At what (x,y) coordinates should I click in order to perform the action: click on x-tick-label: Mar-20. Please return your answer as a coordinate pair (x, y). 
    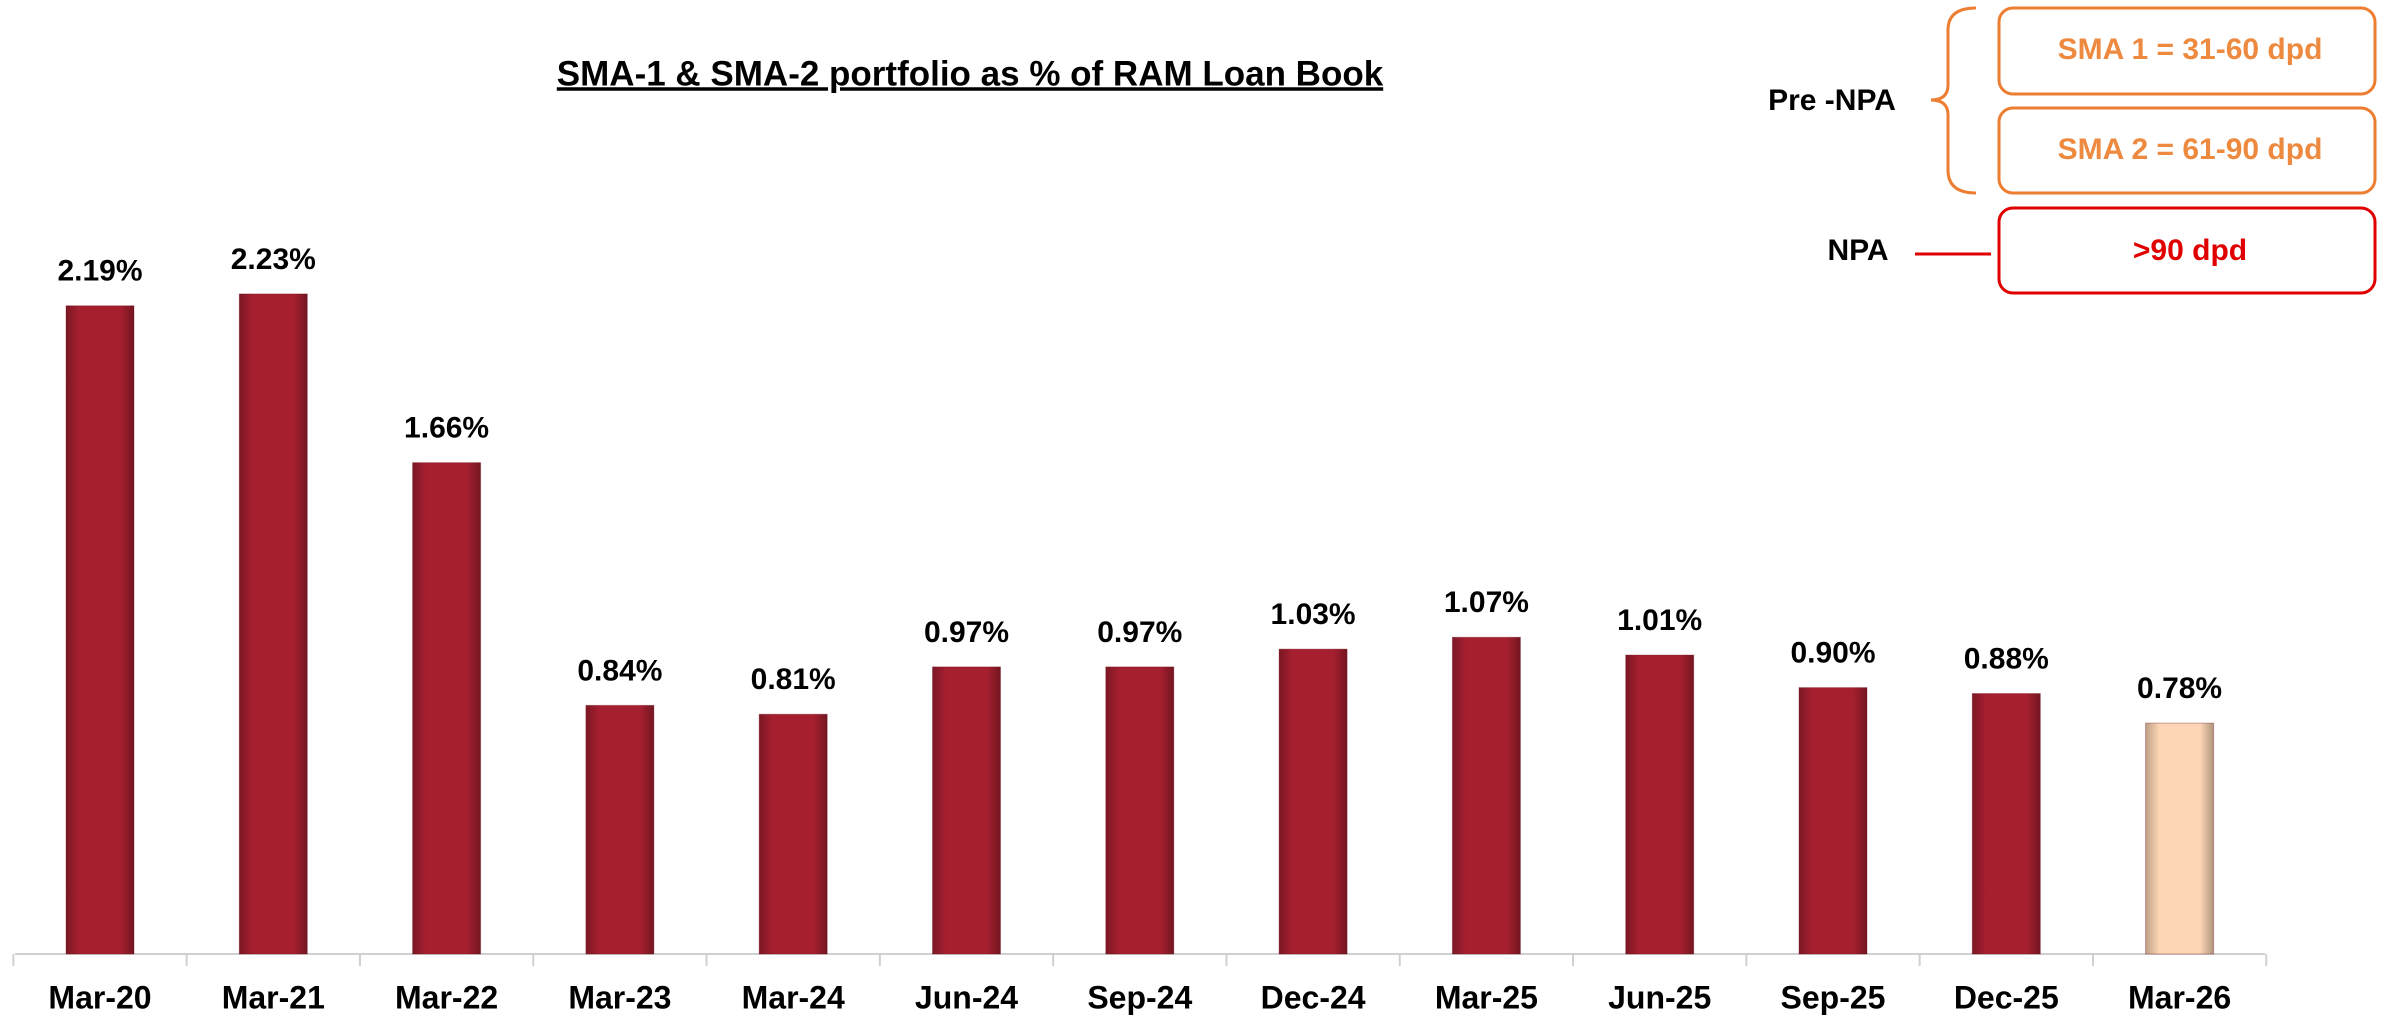
    Looking at the image, I should click on (99, 997).